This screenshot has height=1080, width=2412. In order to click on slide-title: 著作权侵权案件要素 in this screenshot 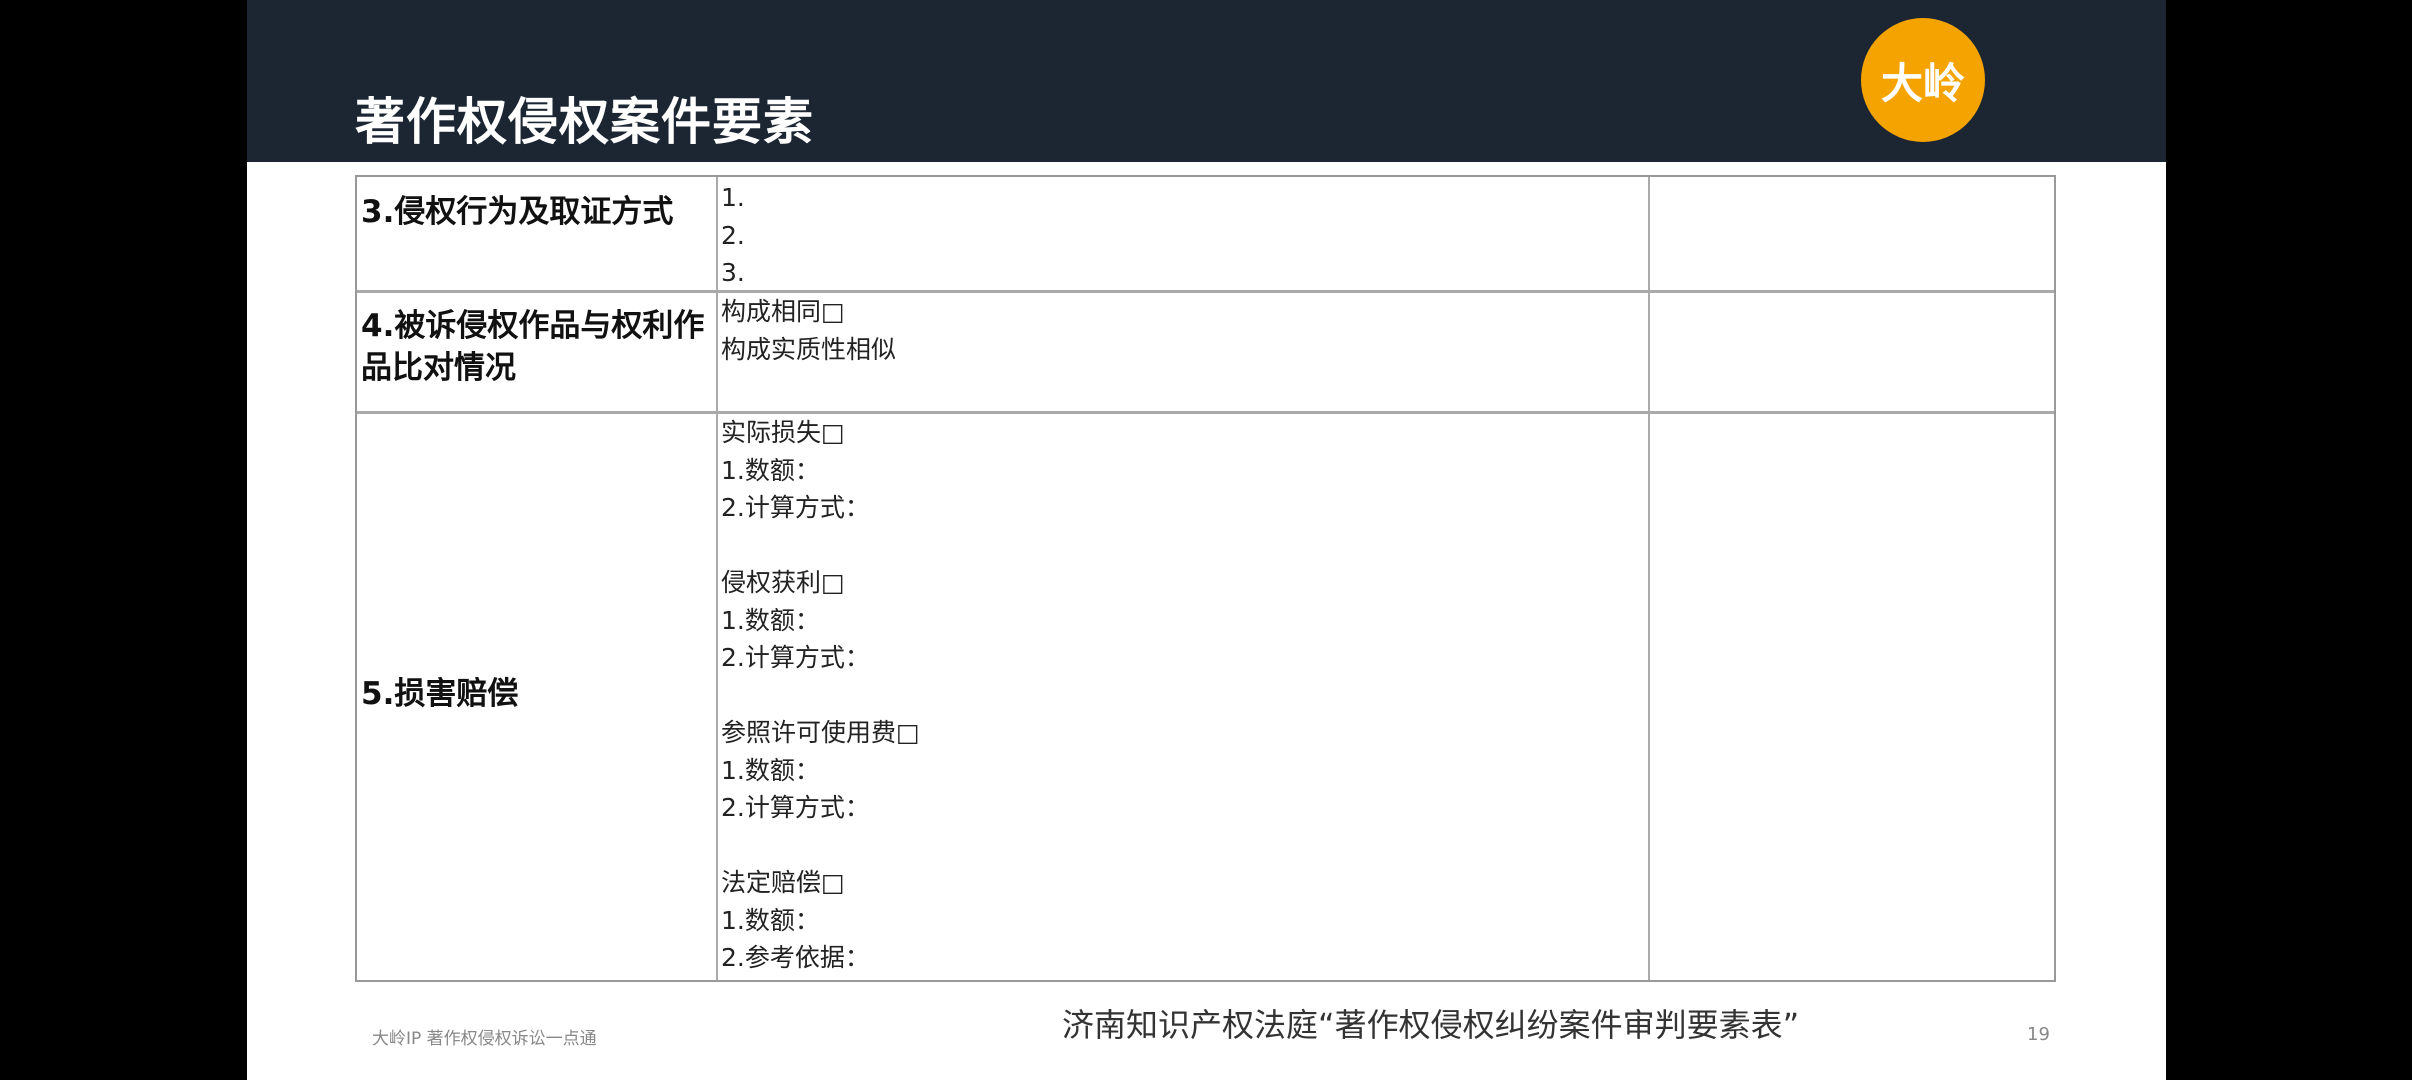, I will do `click(584, 122)`.